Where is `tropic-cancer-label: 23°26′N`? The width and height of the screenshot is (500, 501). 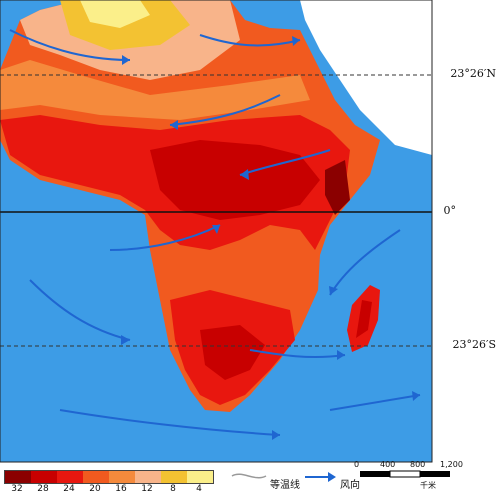
tropic-cancer-label: 23°26′N is located at coordinates (473, 73).